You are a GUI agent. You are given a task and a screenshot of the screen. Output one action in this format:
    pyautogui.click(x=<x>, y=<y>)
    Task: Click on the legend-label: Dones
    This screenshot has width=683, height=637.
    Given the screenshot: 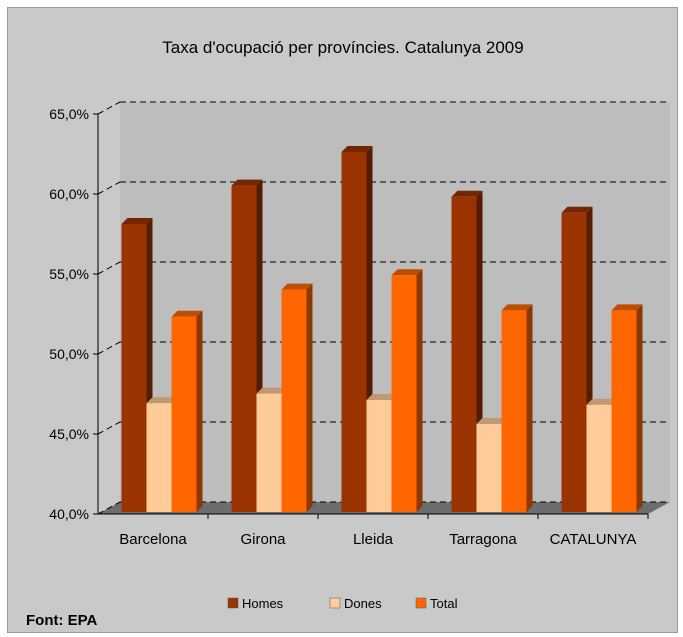 What is the action you would take?
    pyautogui.click(x=363, y=603)
    